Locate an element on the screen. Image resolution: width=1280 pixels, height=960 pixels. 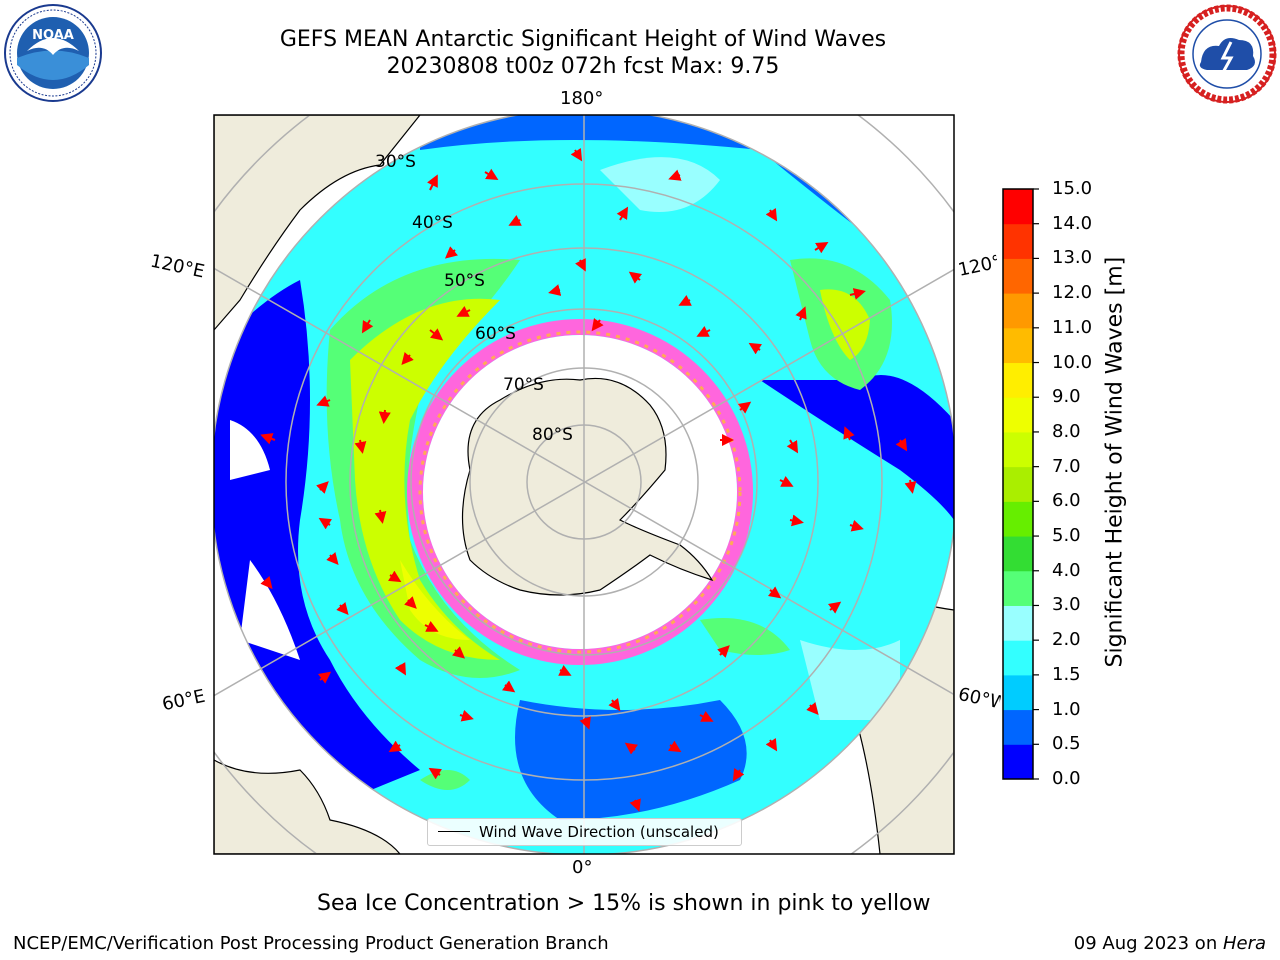
lat-label-40s: 40°S is located at coordinates (432, 223).